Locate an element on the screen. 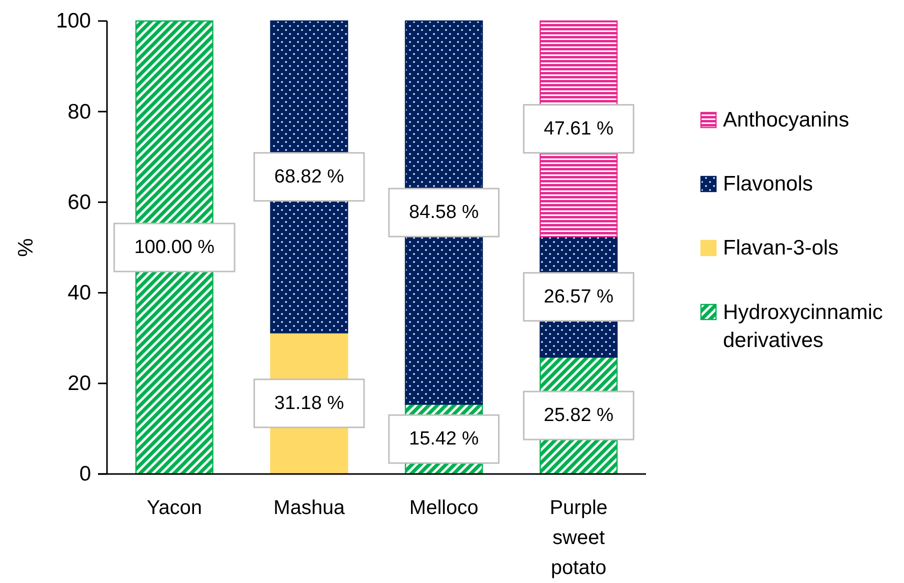  data-label: 68.82 % is located at coordinates (309, 177).